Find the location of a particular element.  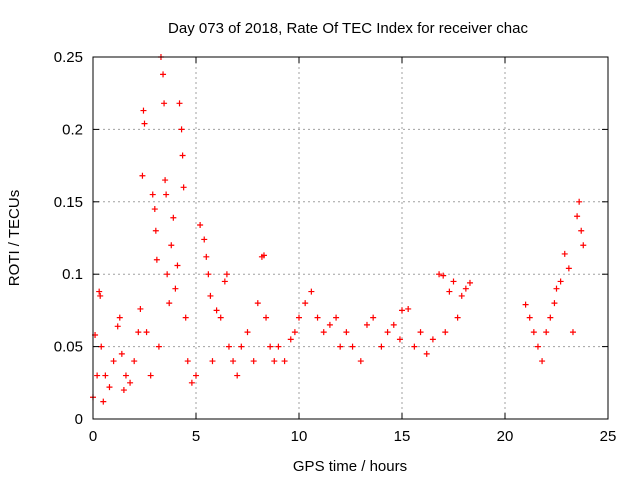

x-tick-label: 20 is located at coordinates (505, 436).